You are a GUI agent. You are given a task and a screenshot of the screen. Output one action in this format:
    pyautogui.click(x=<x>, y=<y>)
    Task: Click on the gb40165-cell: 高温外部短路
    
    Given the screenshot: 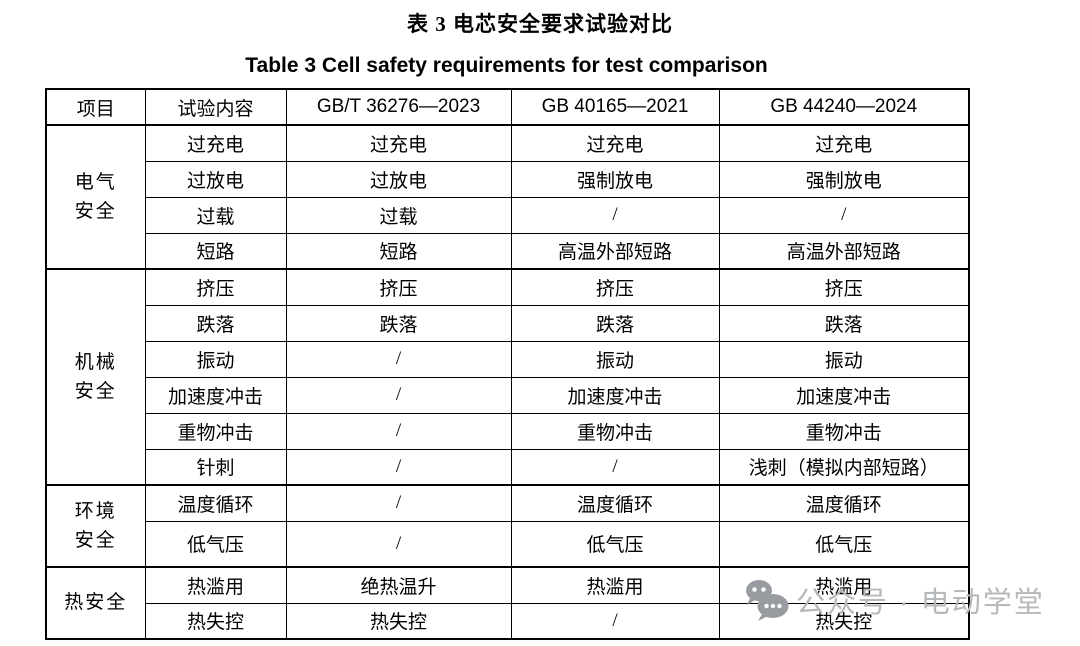 What is the action you would take?
    pyautogui.click(x=615, y=251)
    